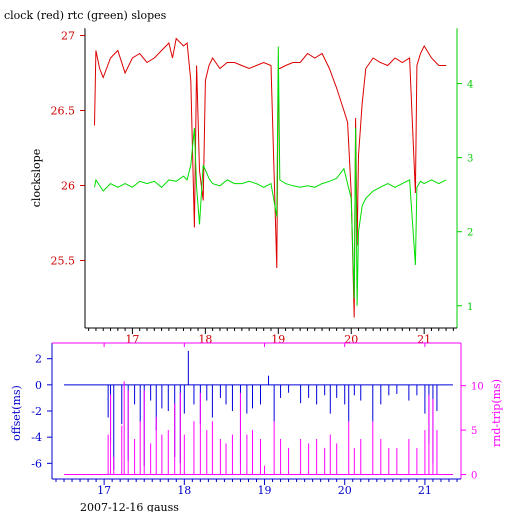  I want to click on y-right-tick-label: 5, so click(474, 431).